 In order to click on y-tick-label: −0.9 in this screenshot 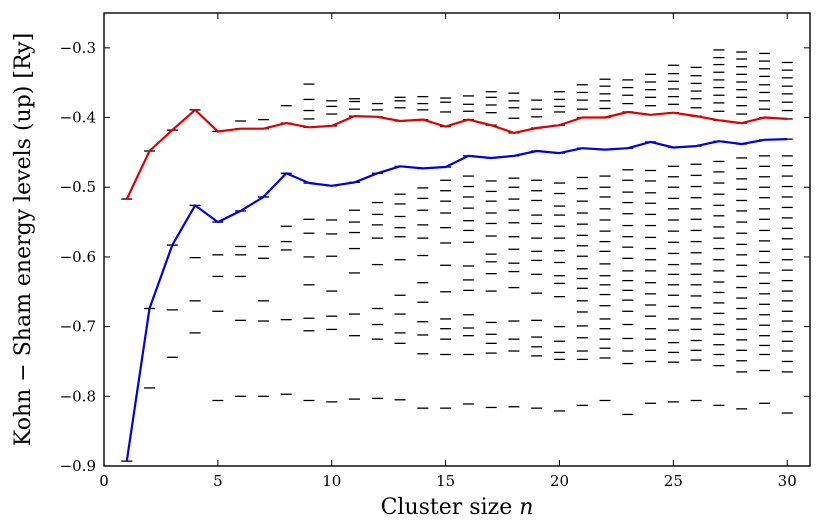, I will do `click(78, 466)`.